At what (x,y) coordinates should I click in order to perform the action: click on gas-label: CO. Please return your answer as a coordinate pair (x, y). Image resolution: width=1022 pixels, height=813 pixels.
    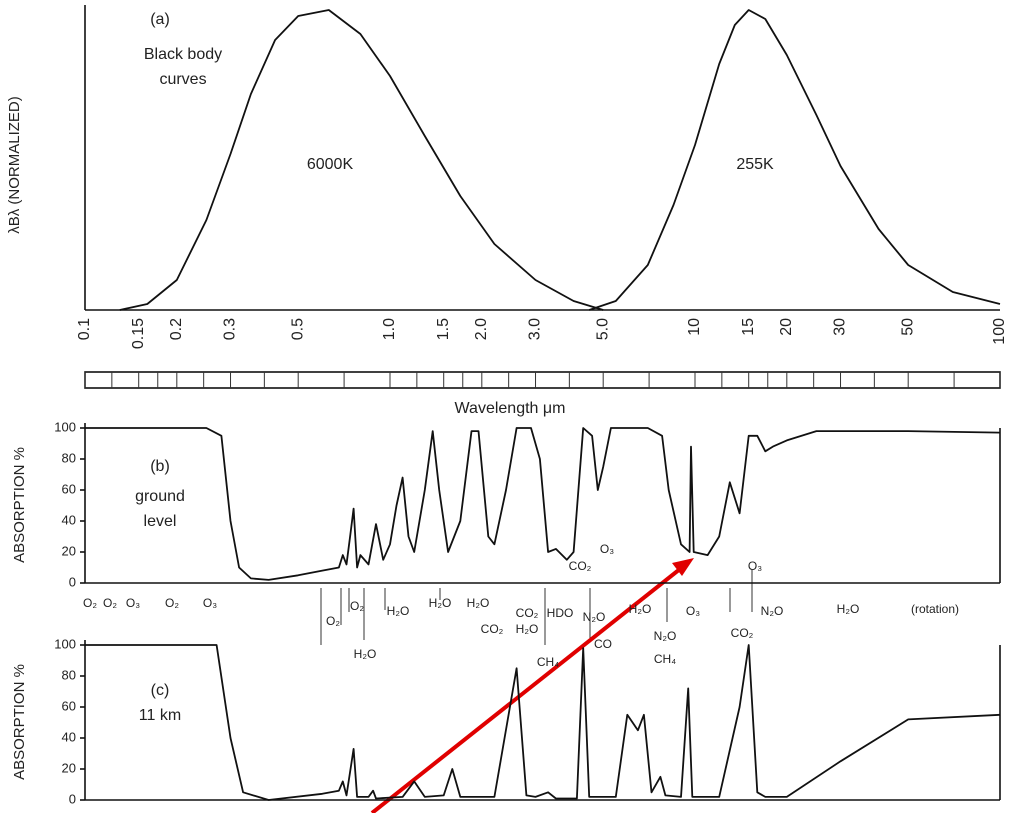
    Looking at the image, I should click on (603, 644).